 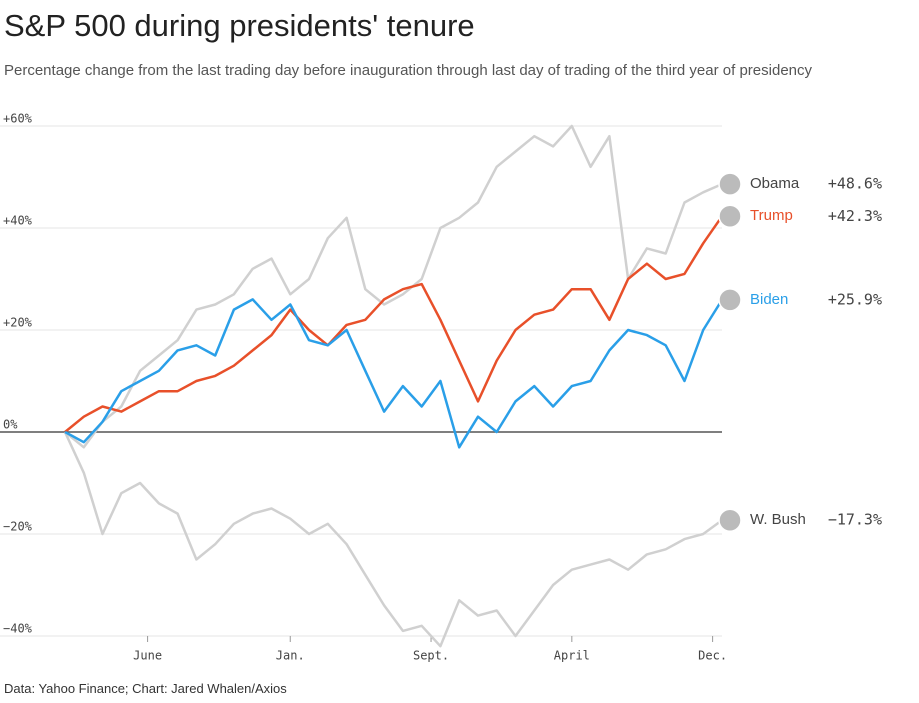 What do you see at coordinates (769, 299) in the screenshot?
I see `legend-label: Biden` at bounding box center [769, 299].